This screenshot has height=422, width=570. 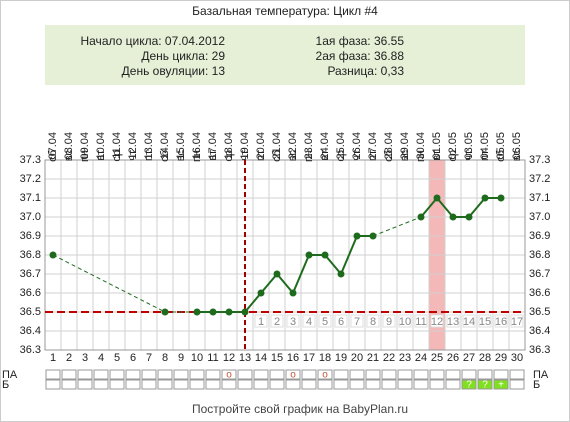 What do you see at coordinates (229, 156) in the screenshot?
I see `weekday-label: ср` at bounding box center [229, 156].